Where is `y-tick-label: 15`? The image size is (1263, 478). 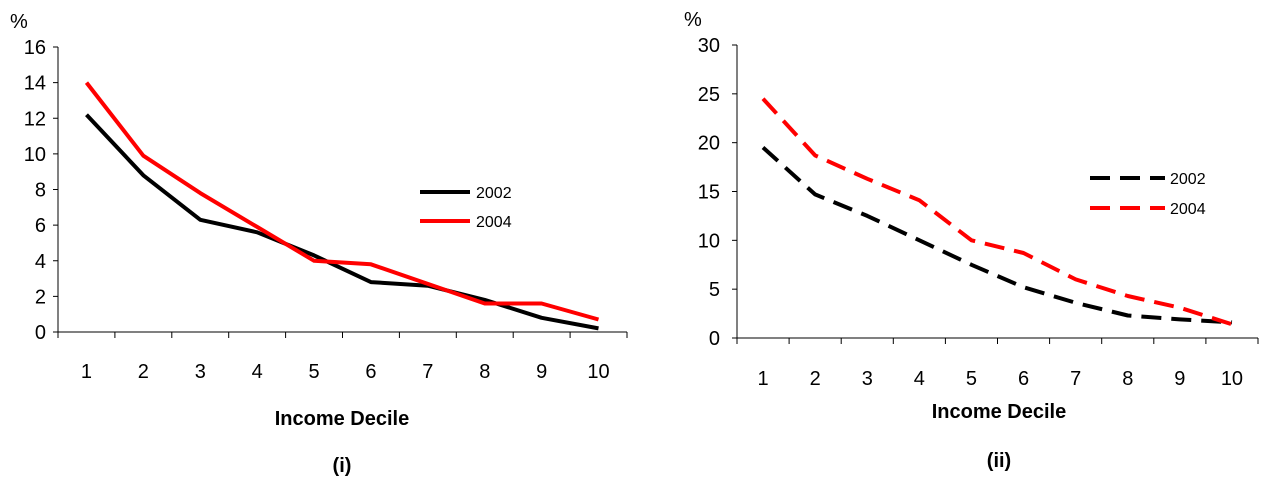
y-tick-label: 15 is located at coordinates (709, 193).